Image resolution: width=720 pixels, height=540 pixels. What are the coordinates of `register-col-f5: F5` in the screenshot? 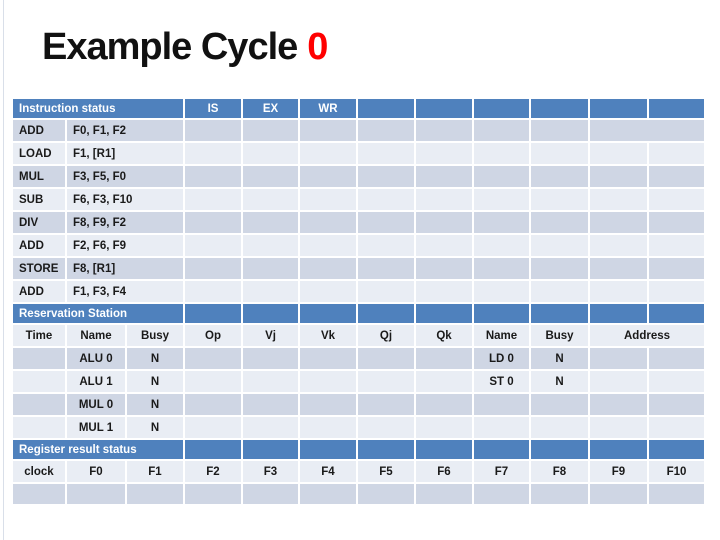 It's located at (386, 471).